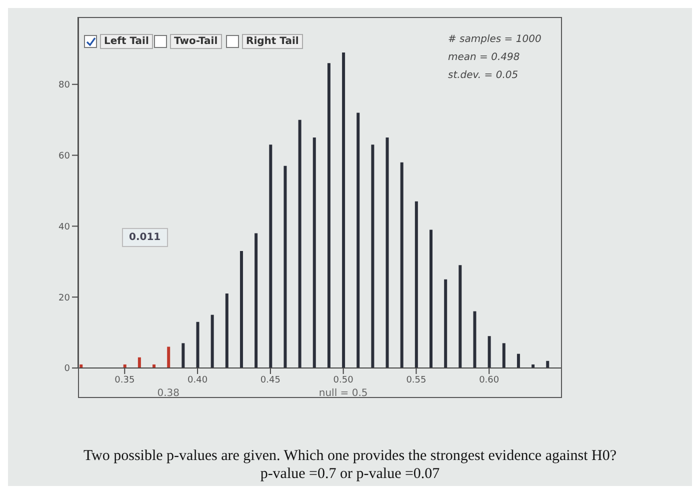 The image size is (700, 494). Describe the element at coordinates (64, 156) in the screenshot. I see `y-tick-label: 60` at that location.